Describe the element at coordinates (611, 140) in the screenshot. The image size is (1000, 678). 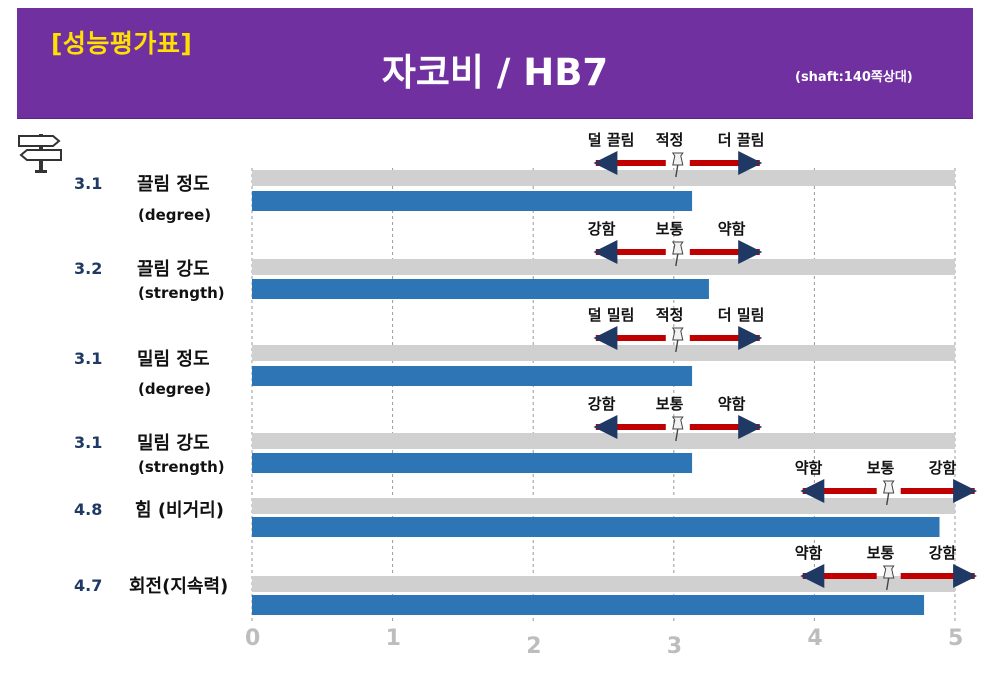
I see `scale-left-label: 덜 끌림` at that location.